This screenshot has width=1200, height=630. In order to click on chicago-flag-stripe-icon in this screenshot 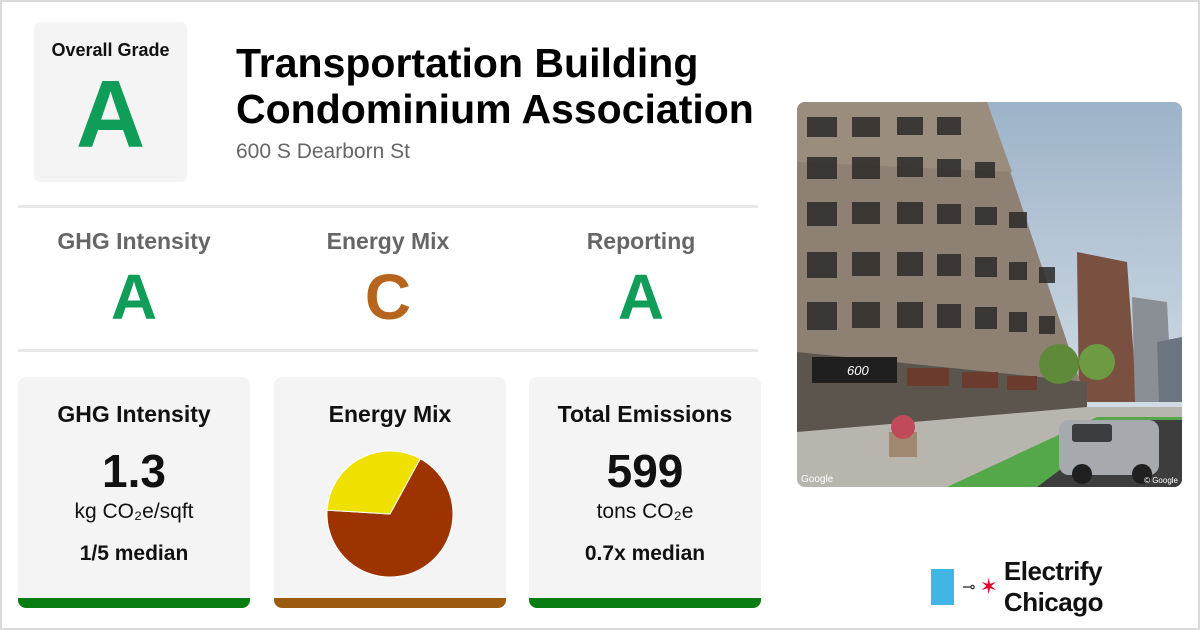, I will do `click(943, 587)`.